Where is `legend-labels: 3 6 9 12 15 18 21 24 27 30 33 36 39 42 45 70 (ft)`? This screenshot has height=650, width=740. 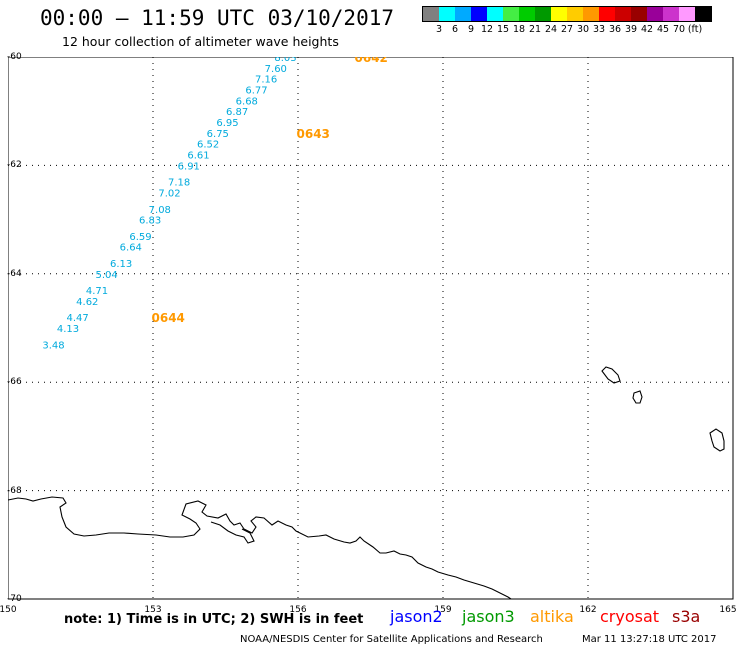
legend-labels: 3 6 9 12 15 18 21 24 27 30 33 36 39 42 45 70 (ft) is located at coordinates (567, 29).